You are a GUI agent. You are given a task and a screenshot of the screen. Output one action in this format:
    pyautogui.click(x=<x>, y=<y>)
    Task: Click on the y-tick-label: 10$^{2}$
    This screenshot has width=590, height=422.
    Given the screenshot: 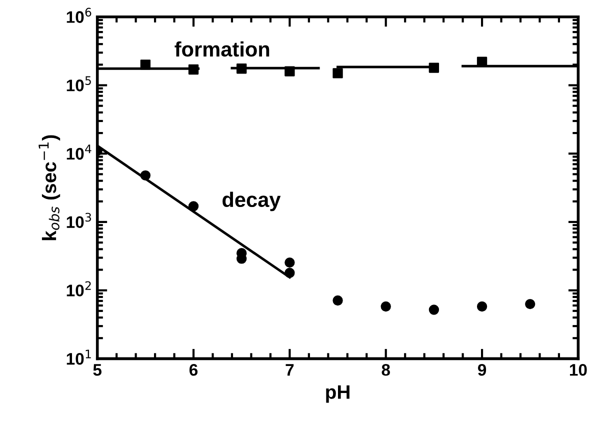 What is the action you would take?
    pyautogui.click(x=78, y=288)
    